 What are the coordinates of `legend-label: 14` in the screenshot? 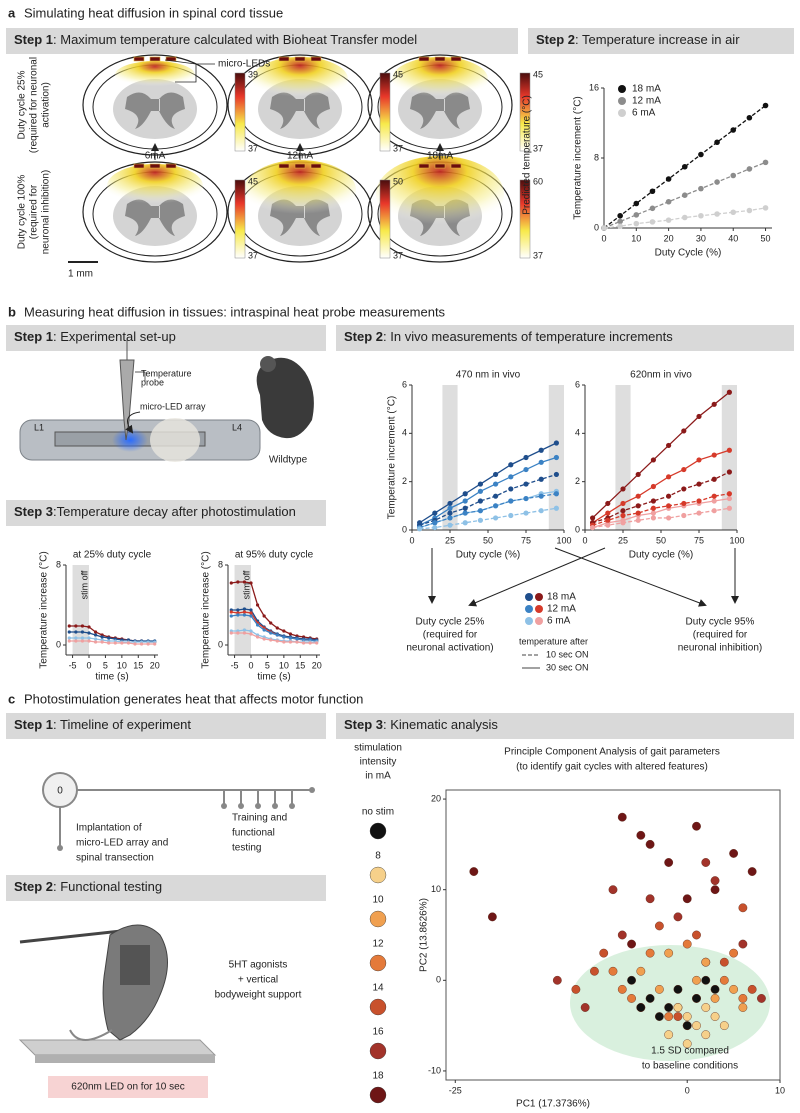 It's located at (378, 988).